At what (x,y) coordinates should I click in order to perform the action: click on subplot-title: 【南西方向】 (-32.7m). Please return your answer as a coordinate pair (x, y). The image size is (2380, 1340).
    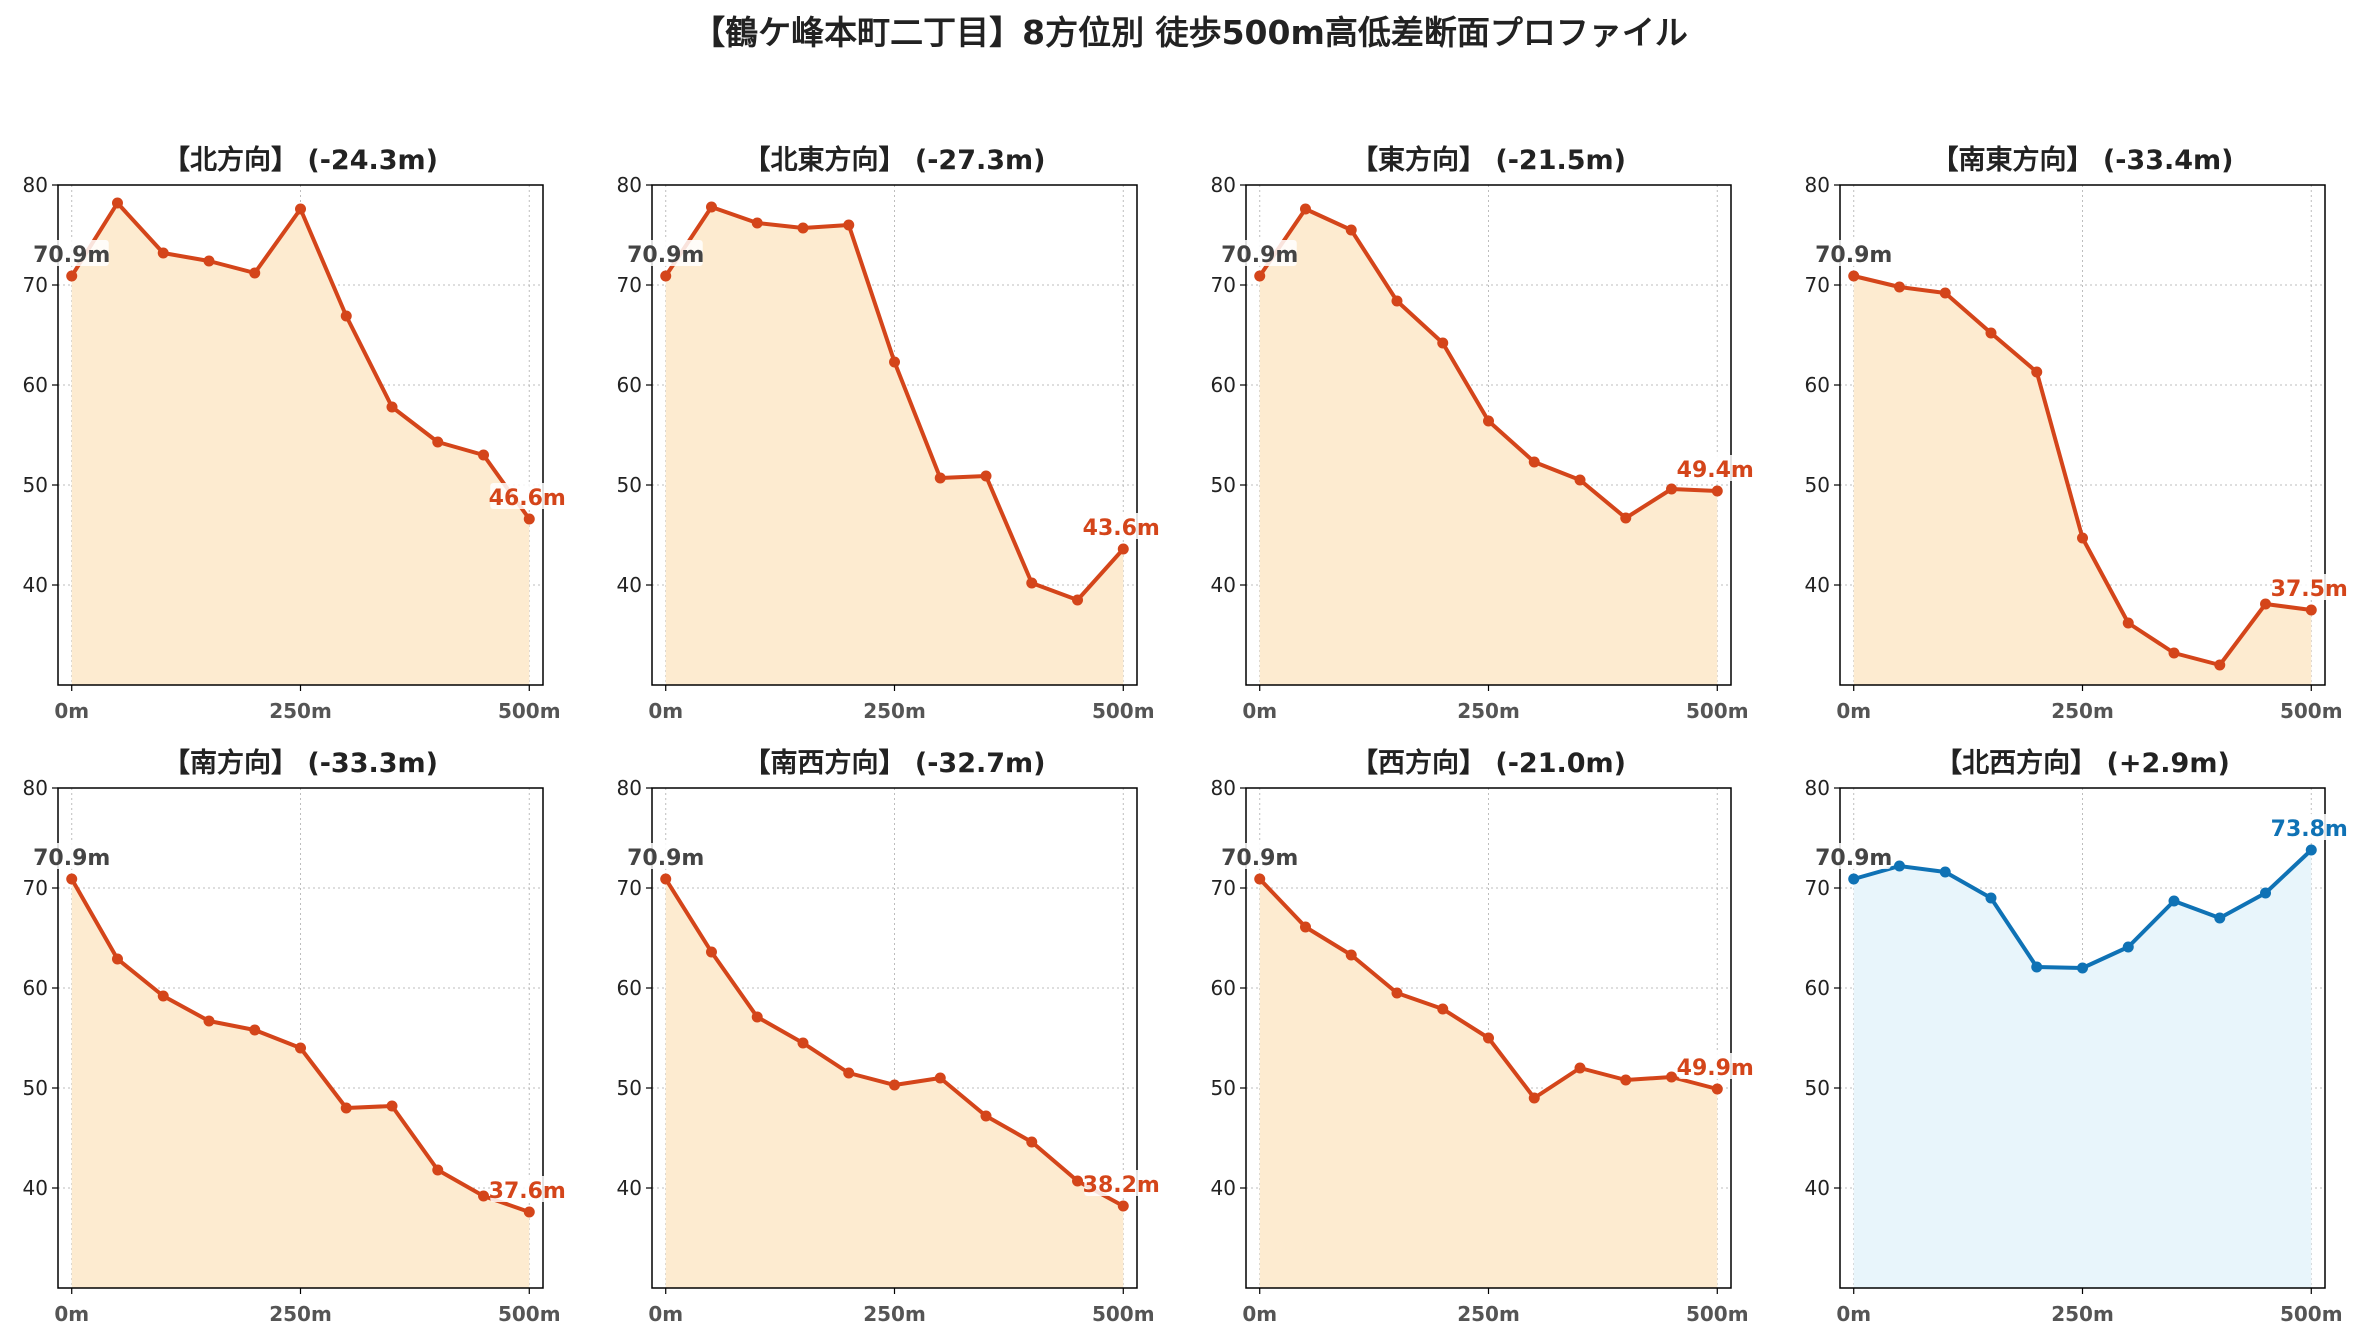
    Looking at the image, I should click on (894, 763).